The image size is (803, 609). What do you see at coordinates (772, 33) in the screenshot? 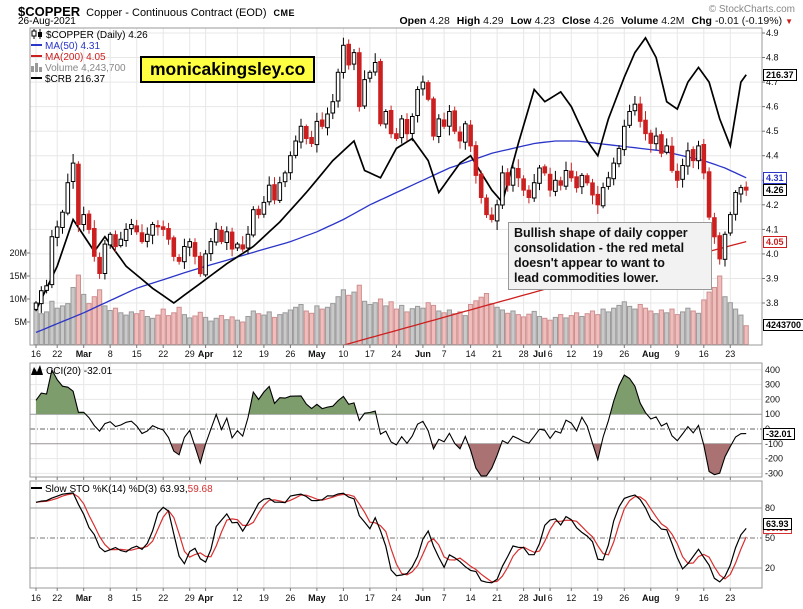
I see `svg-text: 4.9` at bounding box center [772, 33].